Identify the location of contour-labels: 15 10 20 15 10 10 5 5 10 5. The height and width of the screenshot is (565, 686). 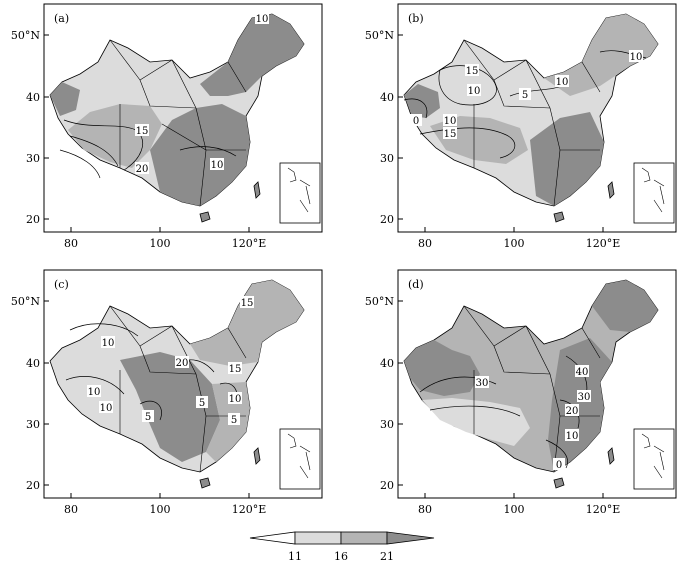
(170, 361).